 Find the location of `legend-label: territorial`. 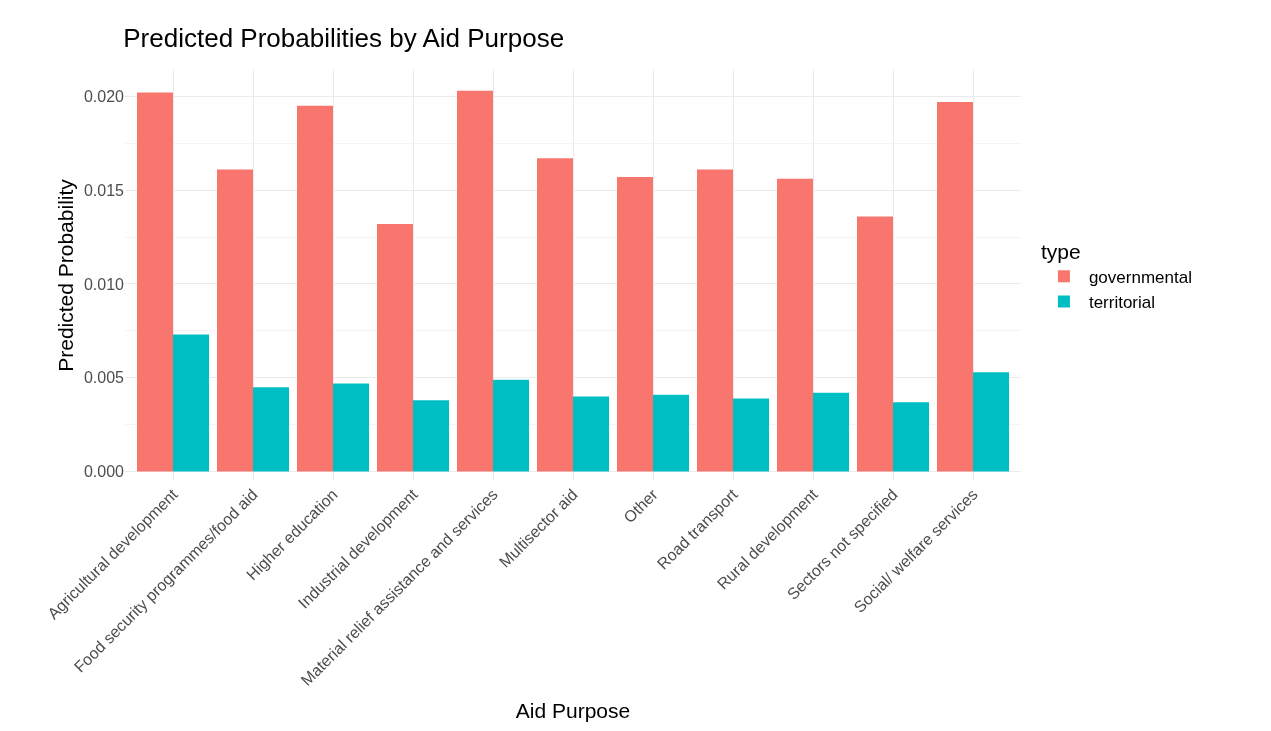

legend-label: territorial is located at coordinates (1122, 303).